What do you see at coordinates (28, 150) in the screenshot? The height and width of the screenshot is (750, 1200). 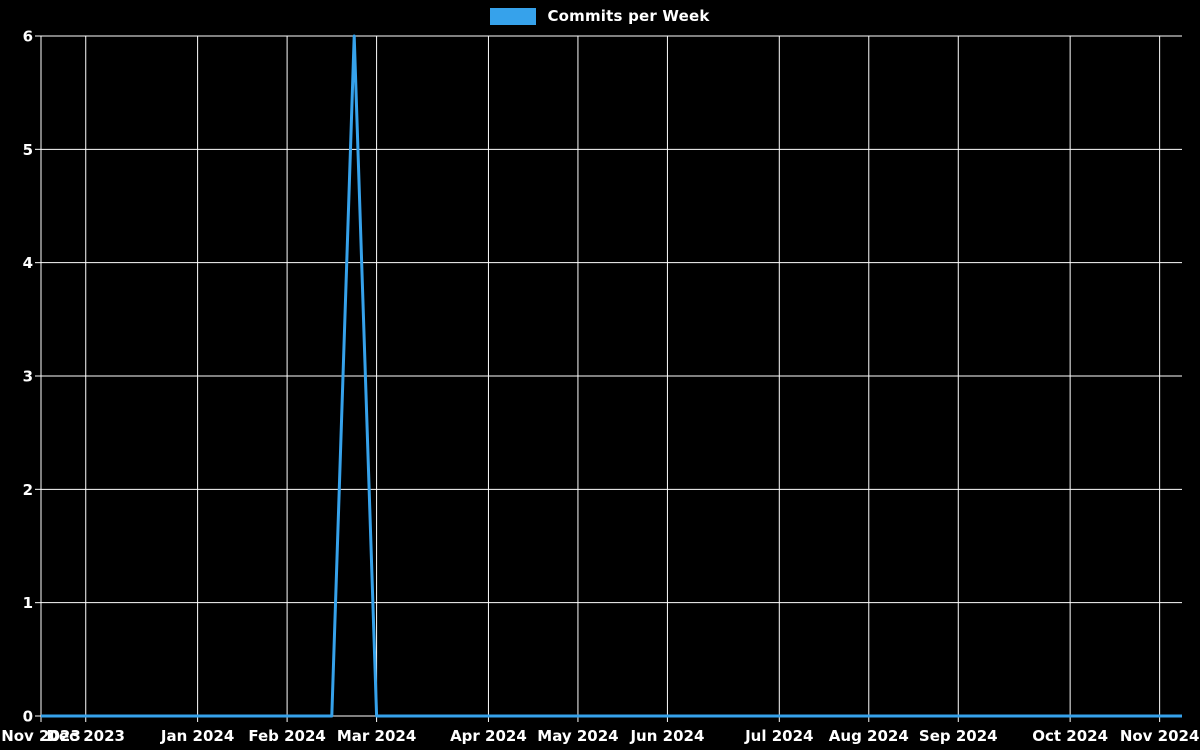 I see `y-tick-label: 5` at bounding box center [28, 150].